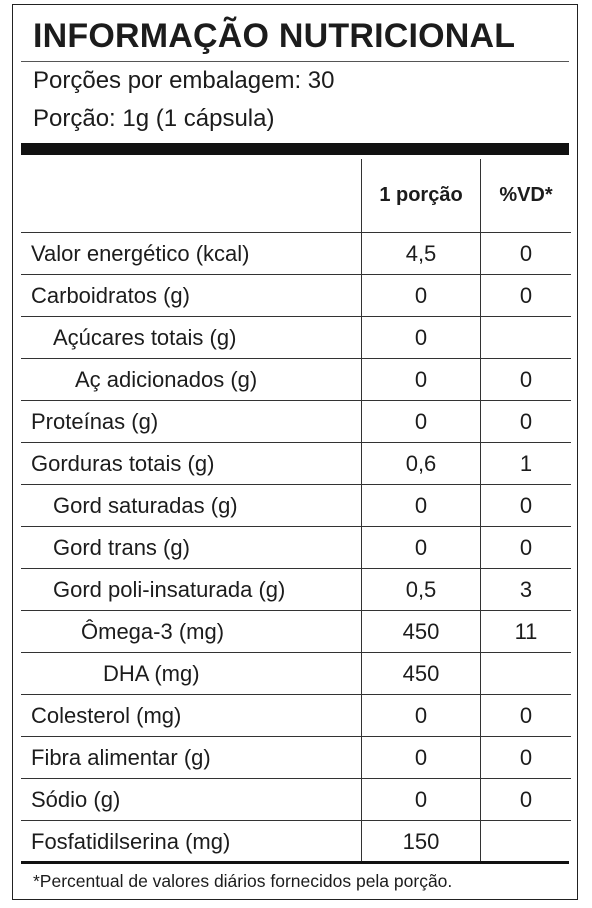 This screenshot has height=908, width=592. What do you see at coordinates (191, 673) in the screenshot?
I see `nutrient-name: DHA (mg)` at bounding box center [191, 673].